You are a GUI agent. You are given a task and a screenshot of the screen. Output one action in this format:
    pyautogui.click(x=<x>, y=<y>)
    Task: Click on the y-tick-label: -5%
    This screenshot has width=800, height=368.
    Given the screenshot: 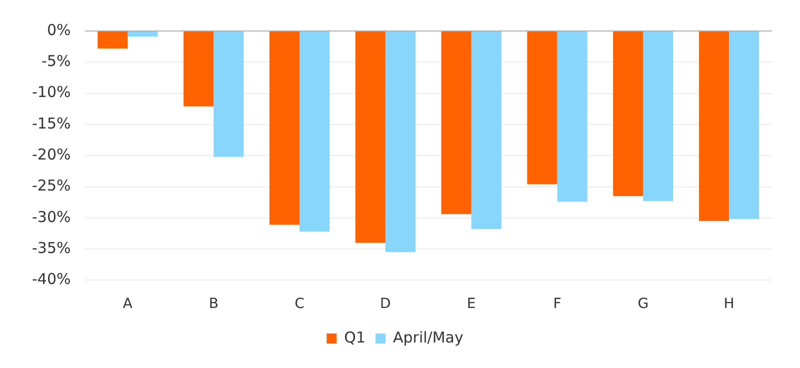 What is the action you would take?
    pyautogui.click(x=56, y=61)
    